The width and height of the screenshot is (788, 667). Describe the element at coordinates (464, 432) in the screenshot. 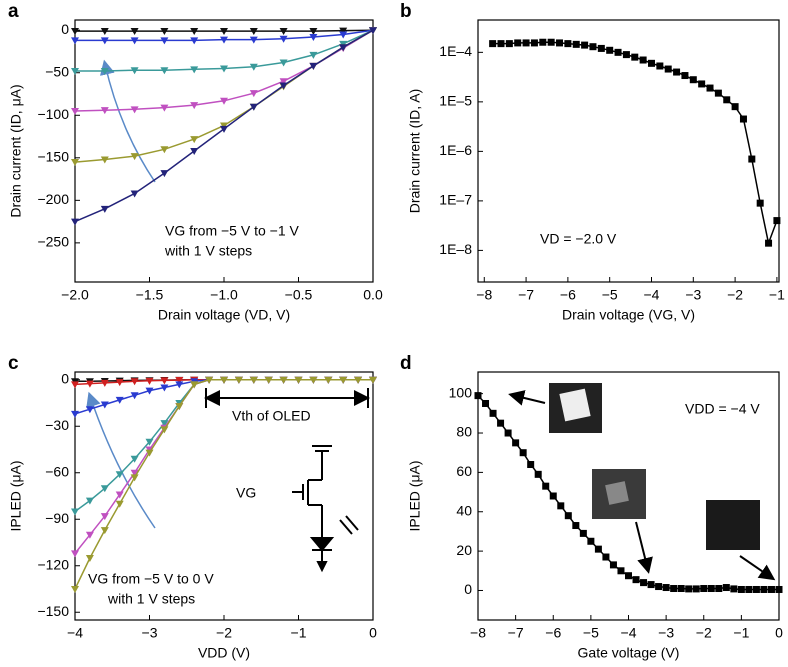

I see `y-tick-label: 80` at that location.